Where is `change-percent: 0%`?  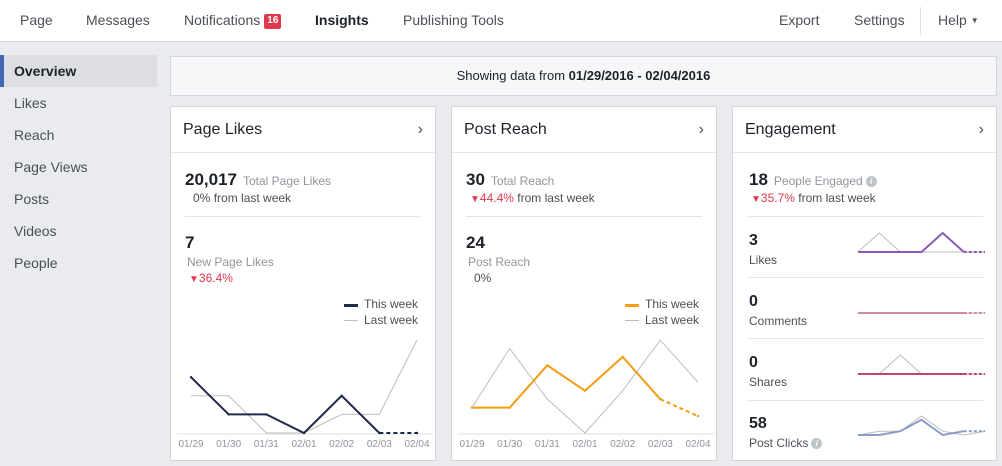
change-percent: 0% is located at coordinates (202, 198).